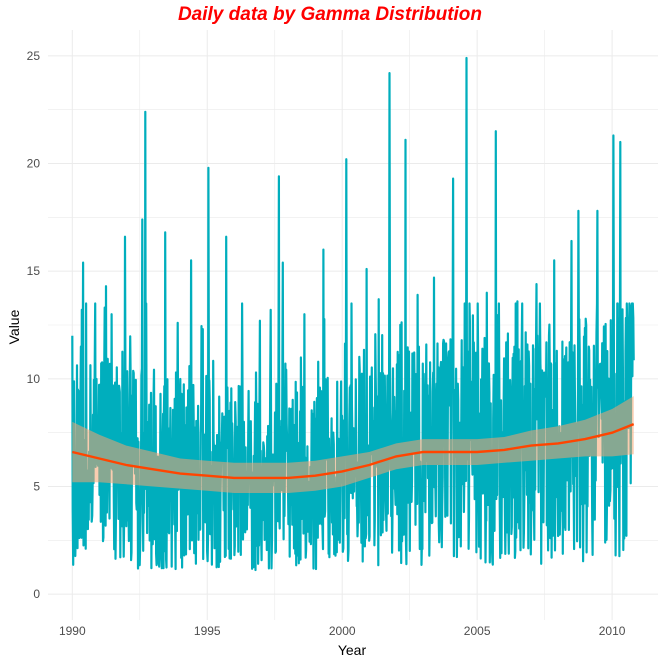  What do you see at coordinates (34, 164) in the screenshot?
I see `y-tick-label: 20` at bounding box center [34, 164].